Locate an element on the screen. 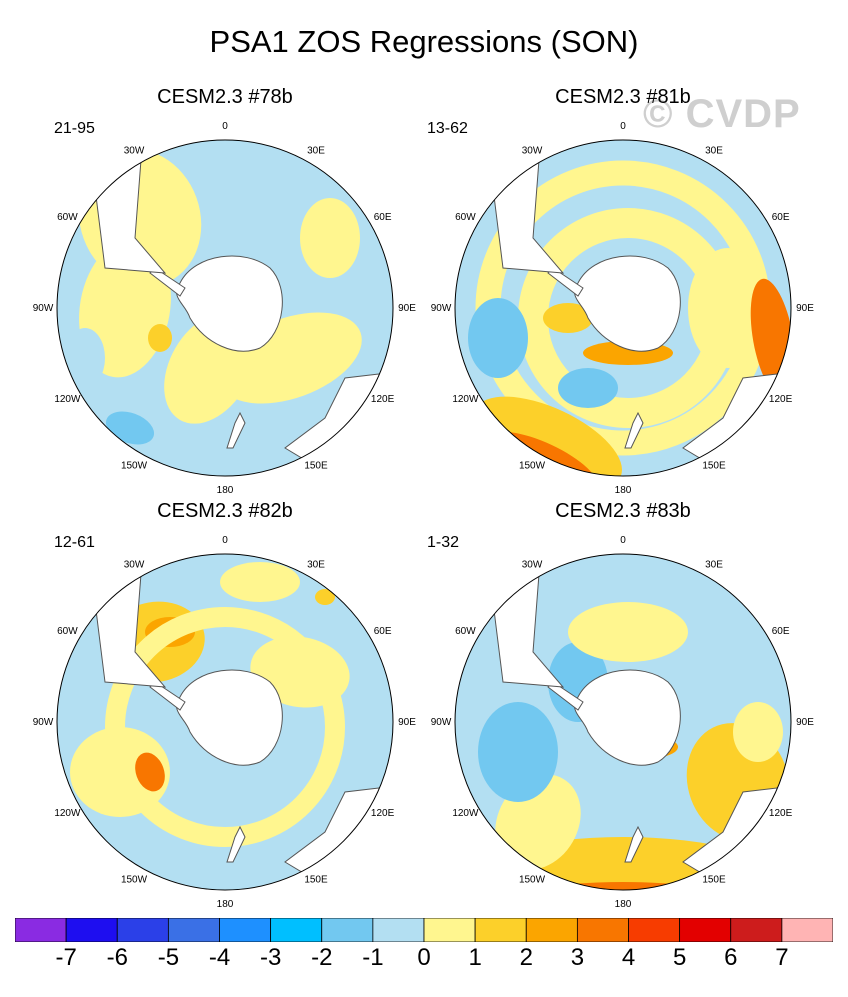  colorbar-tick-label: 4 is located at coordinates (628, 957).